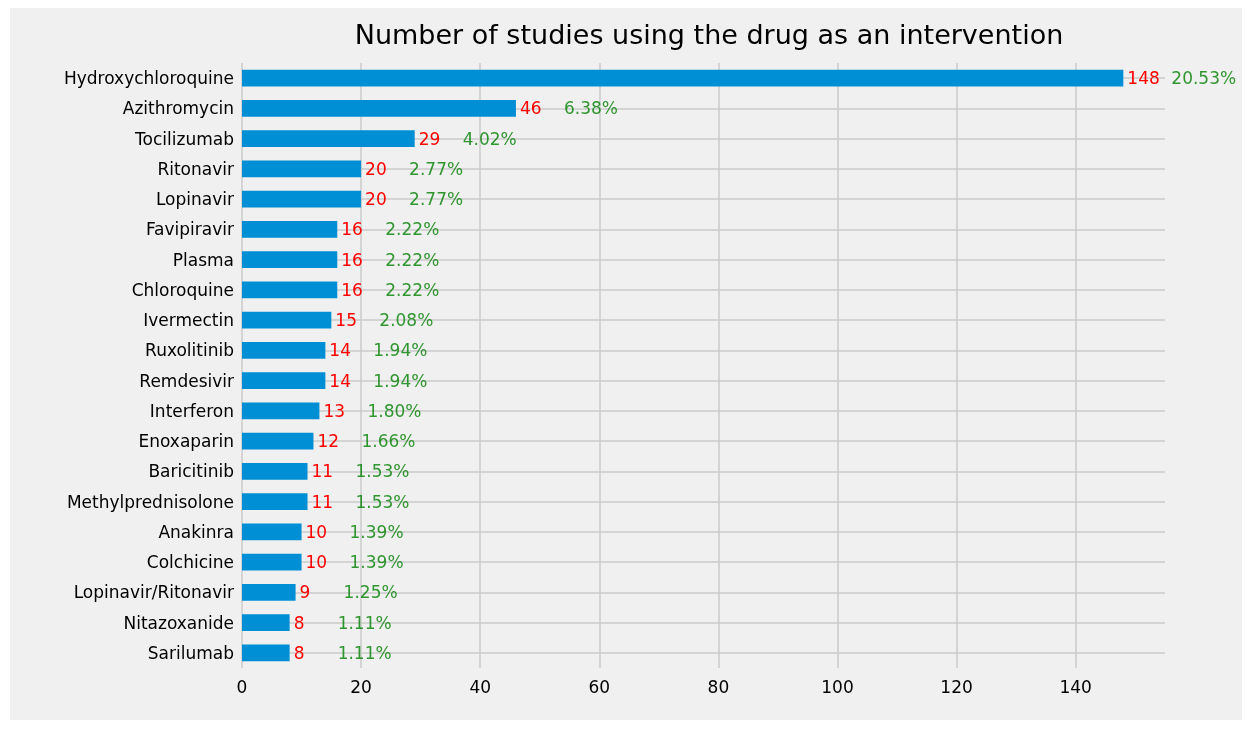 The width and height of the screenshot is (1252, 729). I want to click on y-tick-label: Methylprednisolone, so click(150, 501).